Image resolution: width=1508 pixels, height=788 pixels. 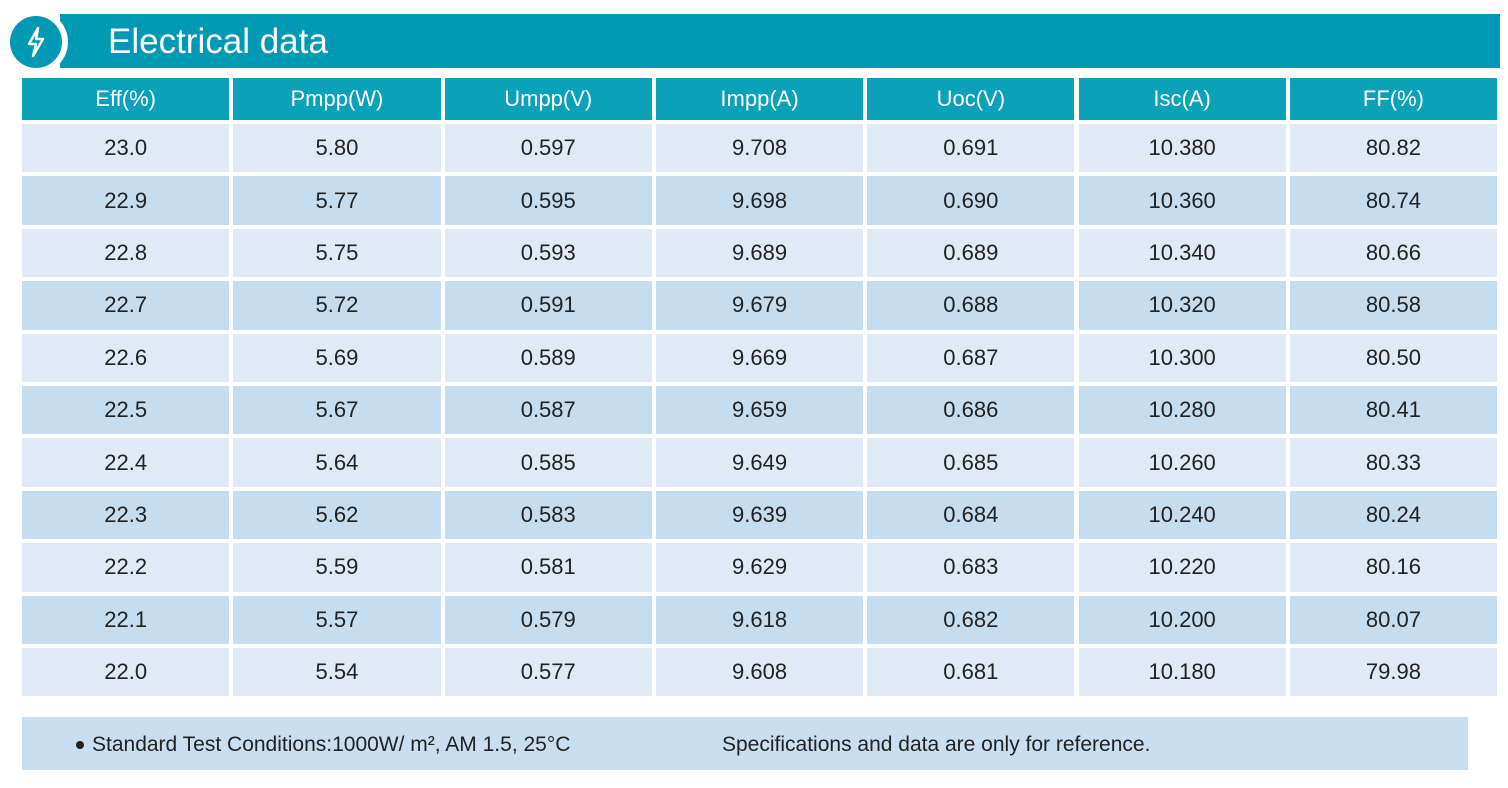 I want to click on table-cell: 80.33, so click(x=1393, y=462).